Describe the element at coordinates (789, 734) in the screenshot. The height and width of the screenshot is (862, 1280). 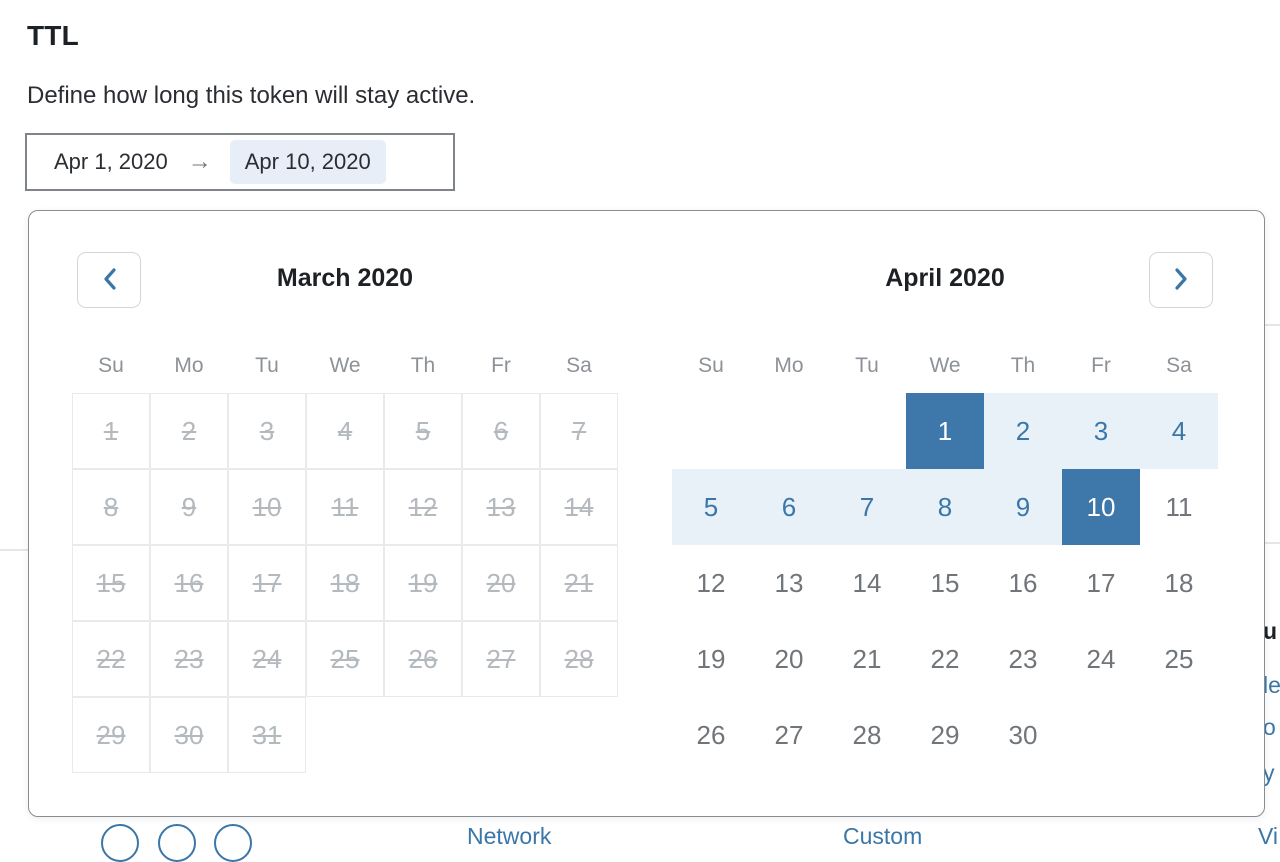
I see `day-cell: 27` at that location.